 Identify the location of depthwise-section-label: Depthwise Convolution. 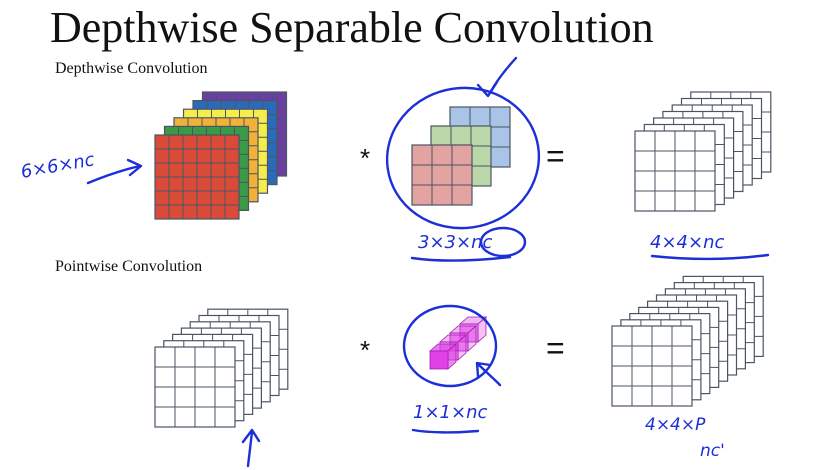
(131, 68).